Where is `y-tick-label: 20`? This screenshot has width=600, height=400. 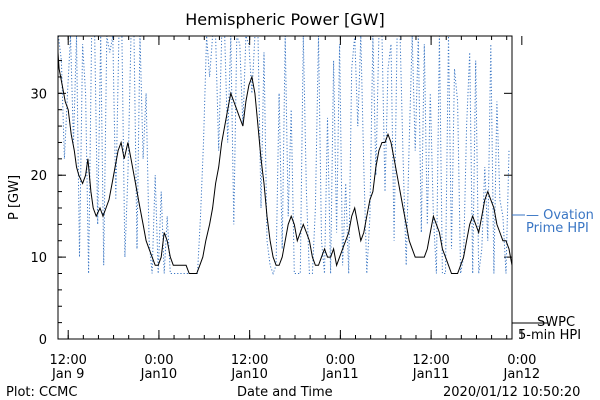
y-tick-label: 20 is located at coordinates (38, 176).